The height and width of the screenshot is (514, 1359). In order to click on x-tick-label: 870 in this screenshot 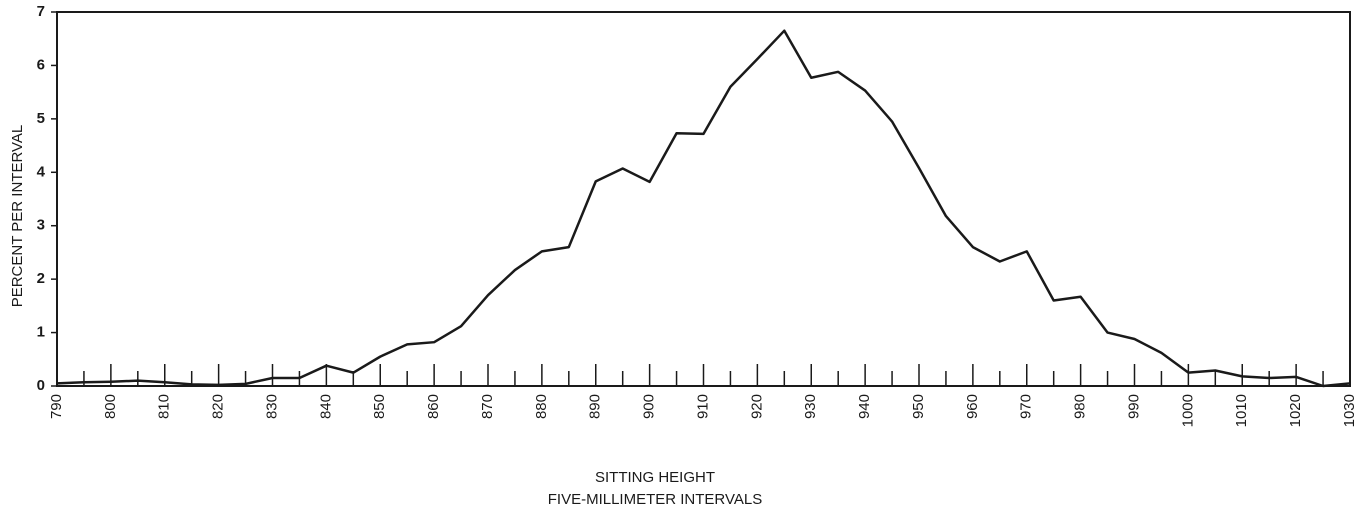, I will do `click(487, 406)`.